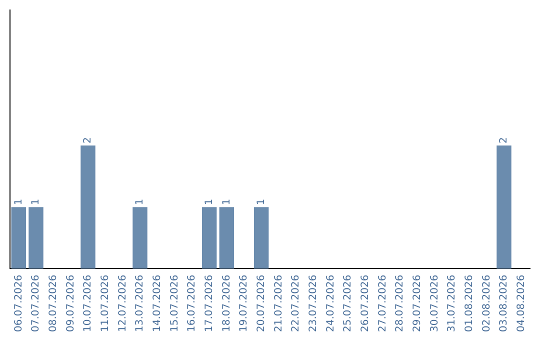  I want to click on x-tick-label: 06.07.2026, so click(18, 303).